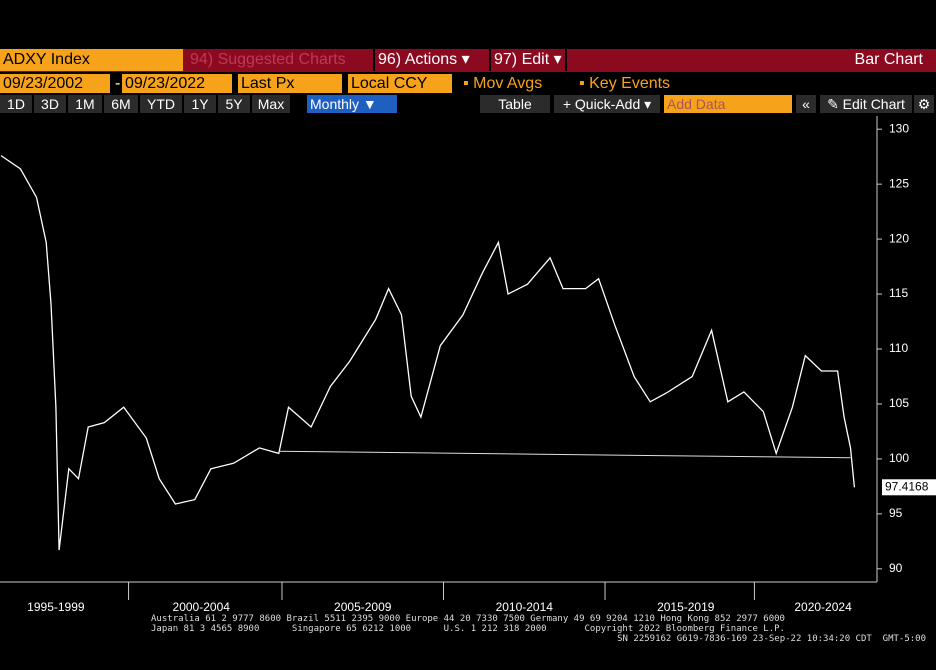 Image resolution: width=936 pixels, height=670 pixels. What do you see at coordinates (290, 83) in the screenshot?
I see `field: Last Px` at bounding box center [290, 83].